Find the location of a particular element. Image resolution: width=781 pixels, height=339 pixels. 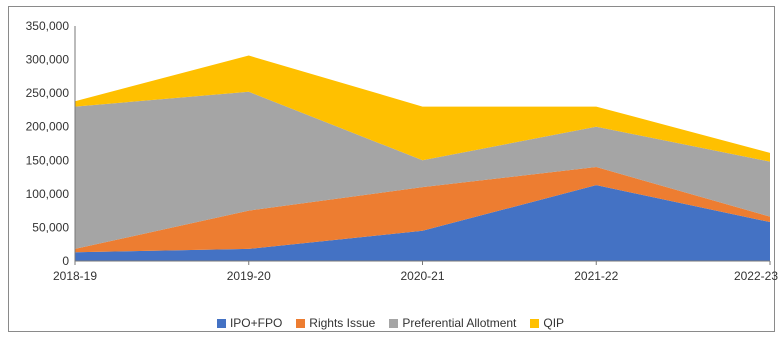

x-tick-label: 2021-22 is located at coordinates (596, 276).